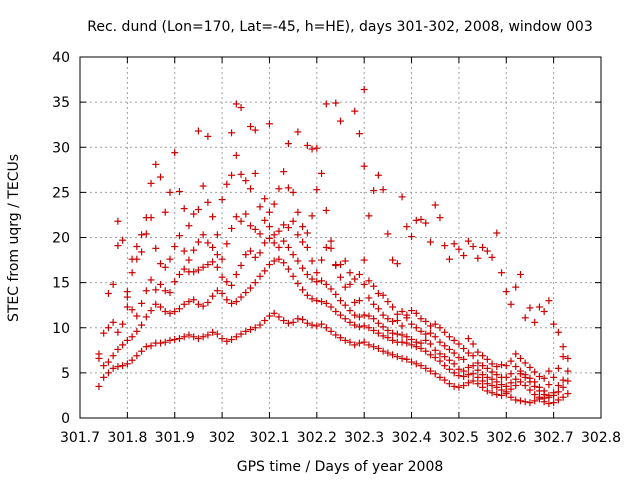 Image resolution: width=640 pixels, height=480 pixels. I want to click on y-tick-label: 35, so click(61, 103).